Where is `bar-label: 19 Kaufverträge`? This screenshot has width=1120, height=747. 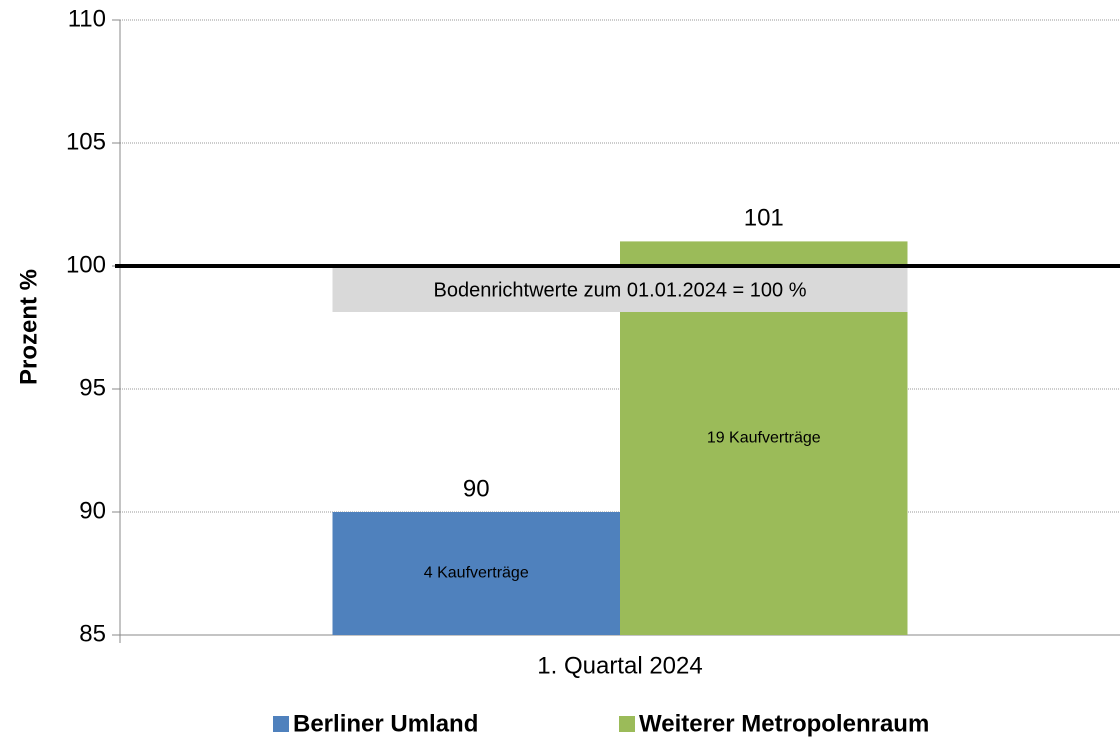 bar-label: 19 Kaufverträge is located at coordinates (764, 437).